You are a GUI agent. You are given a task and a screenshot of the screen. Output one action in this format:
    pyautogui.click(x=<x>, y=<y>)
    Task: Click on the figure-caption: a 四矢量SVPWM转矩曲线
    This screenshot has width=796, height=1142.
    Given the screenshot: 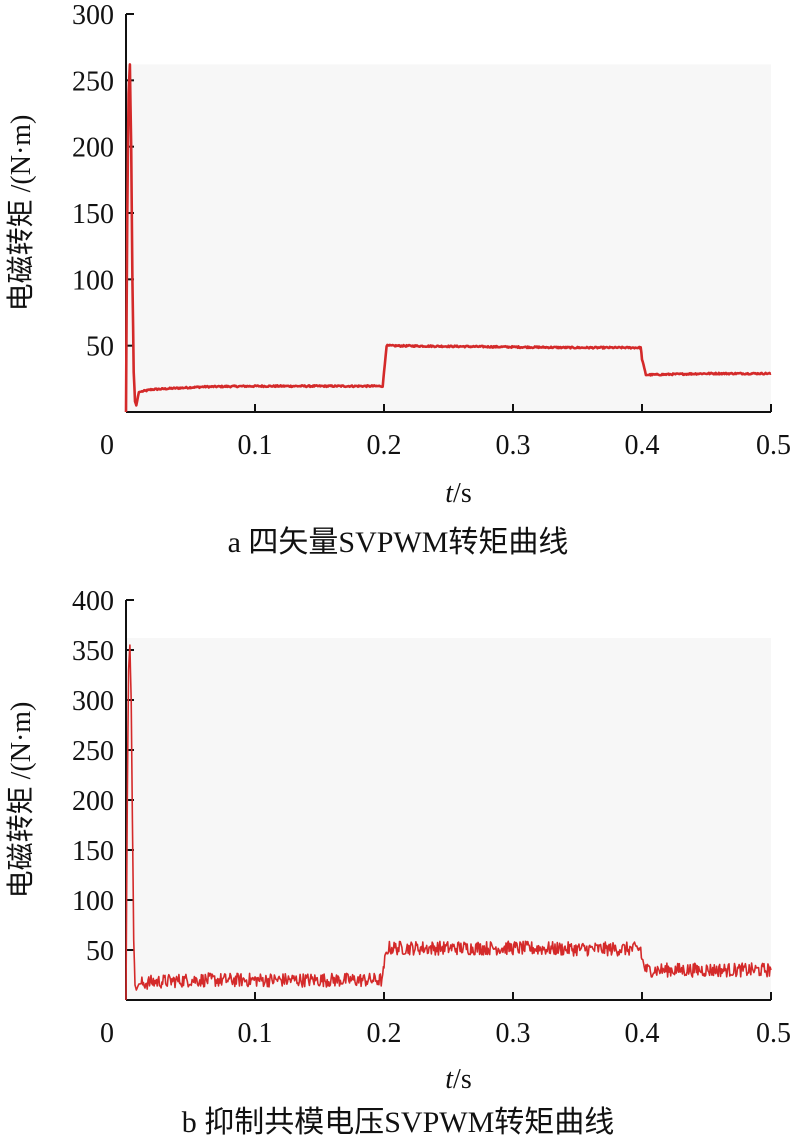 What is the action you would take?
    pyautogui.click(x=398, y=542)
    